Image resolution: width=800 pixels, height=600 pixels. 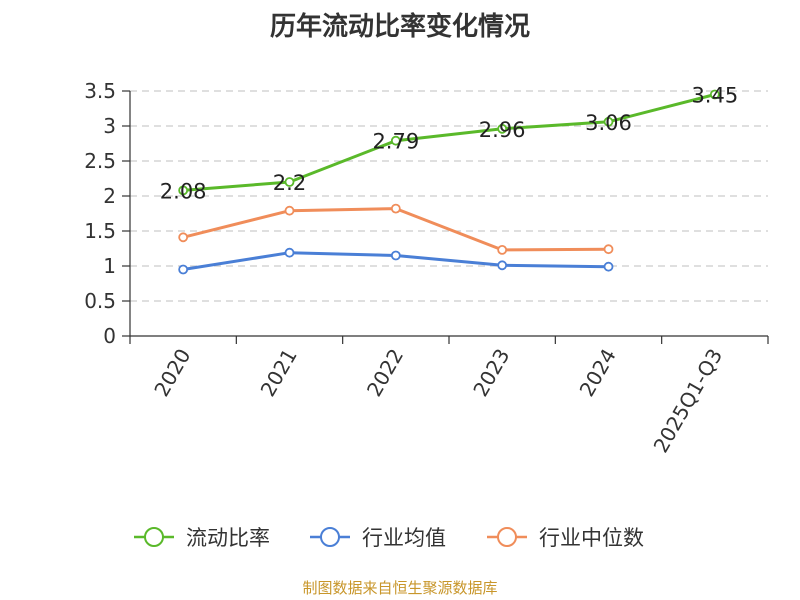 I want to click on y-tick-label: 3.5, so click(x=100, y=91).